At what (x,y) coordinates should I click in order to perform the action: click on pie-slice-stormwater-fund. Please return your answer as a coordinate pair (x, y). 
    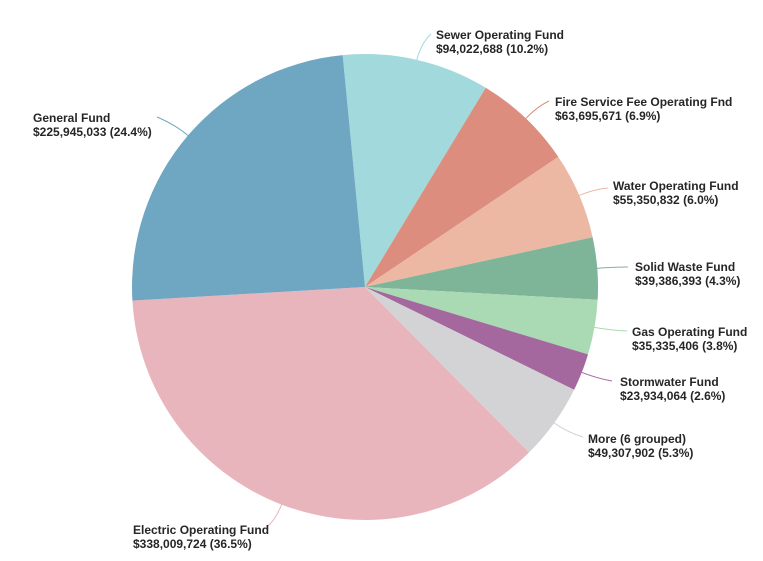
    Looking at the image, I should click on (477, 338).